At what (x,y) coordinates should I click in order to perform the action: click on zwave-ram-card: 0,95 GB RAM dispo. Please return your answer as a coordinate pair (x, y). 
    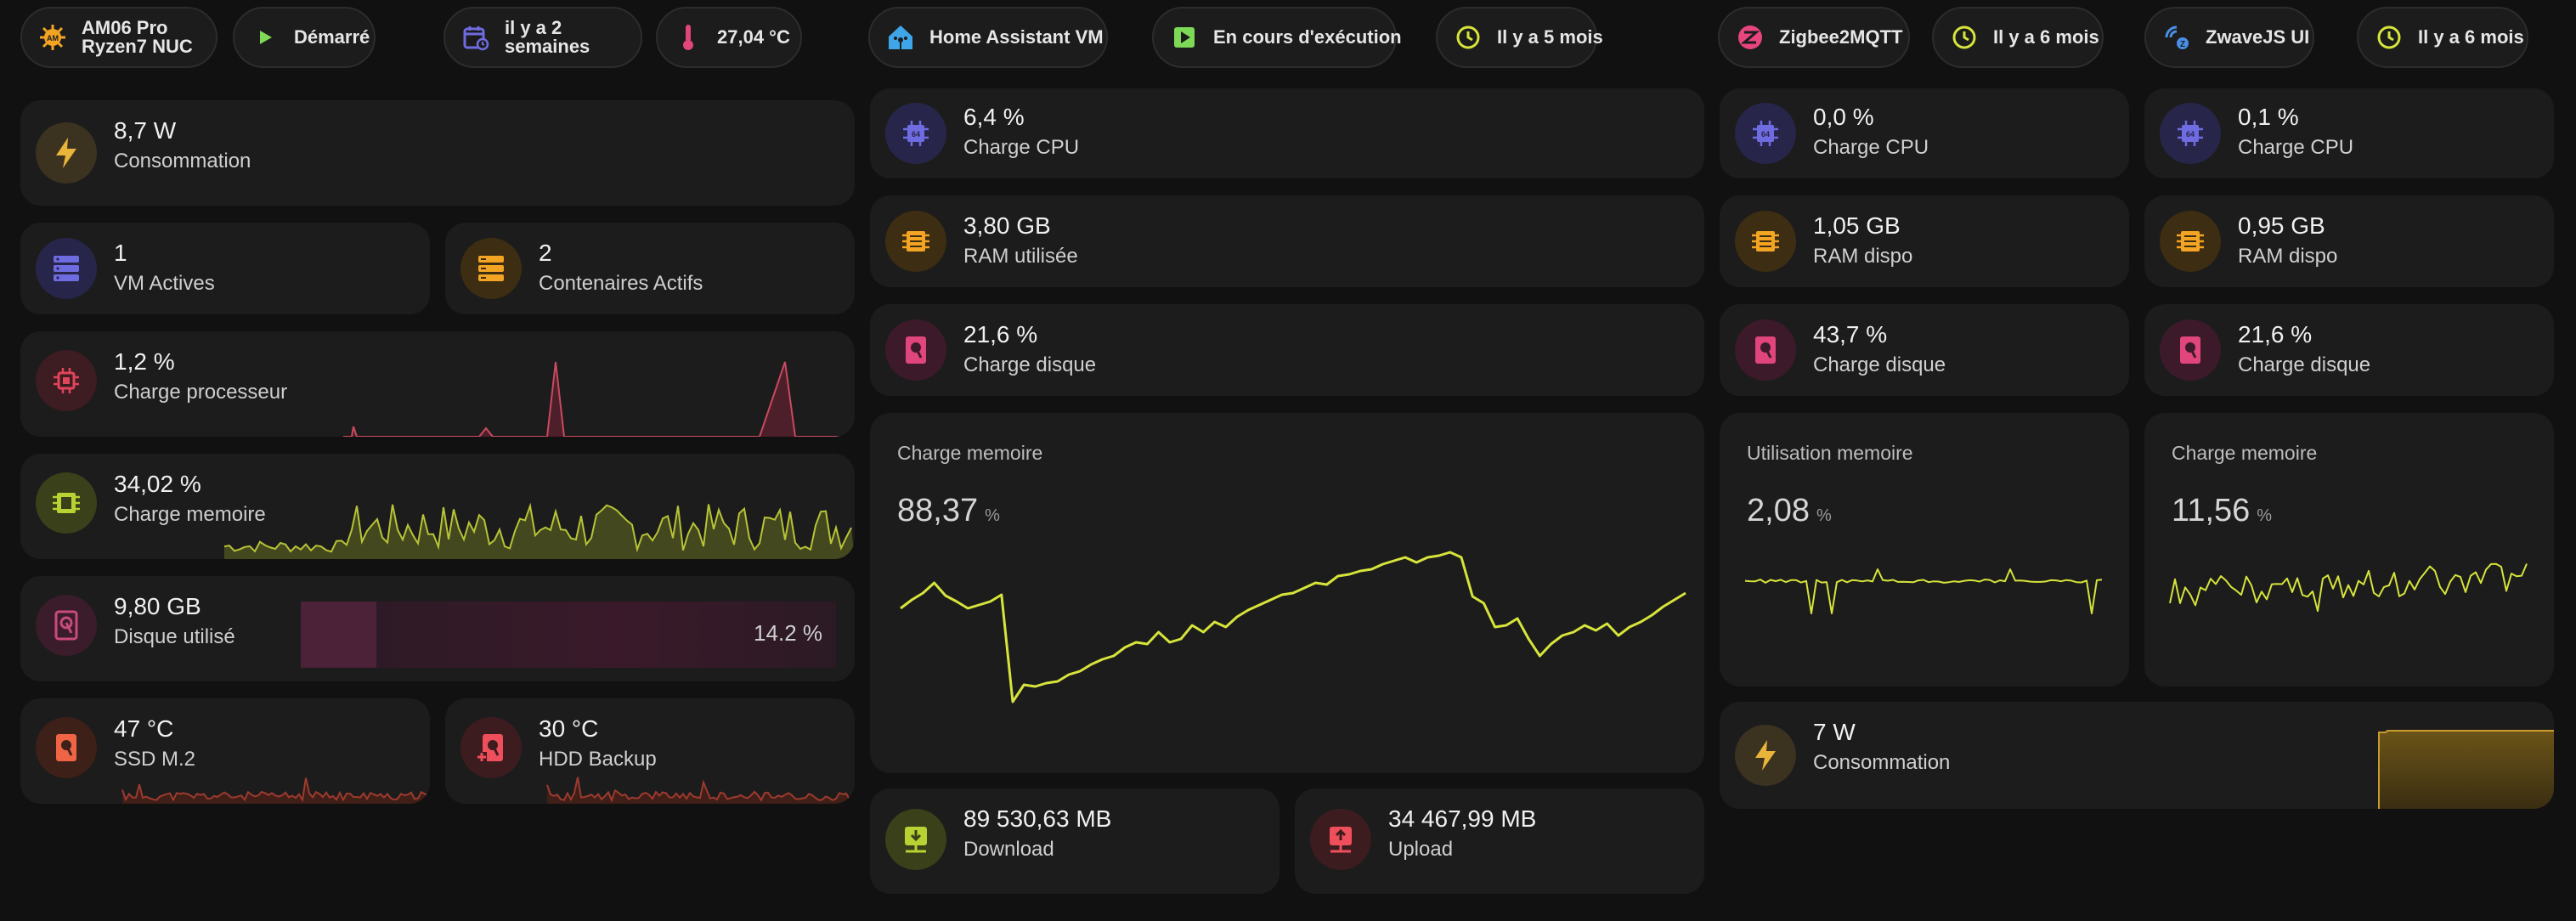
    Looking at the image, I should click on (2349, 241).